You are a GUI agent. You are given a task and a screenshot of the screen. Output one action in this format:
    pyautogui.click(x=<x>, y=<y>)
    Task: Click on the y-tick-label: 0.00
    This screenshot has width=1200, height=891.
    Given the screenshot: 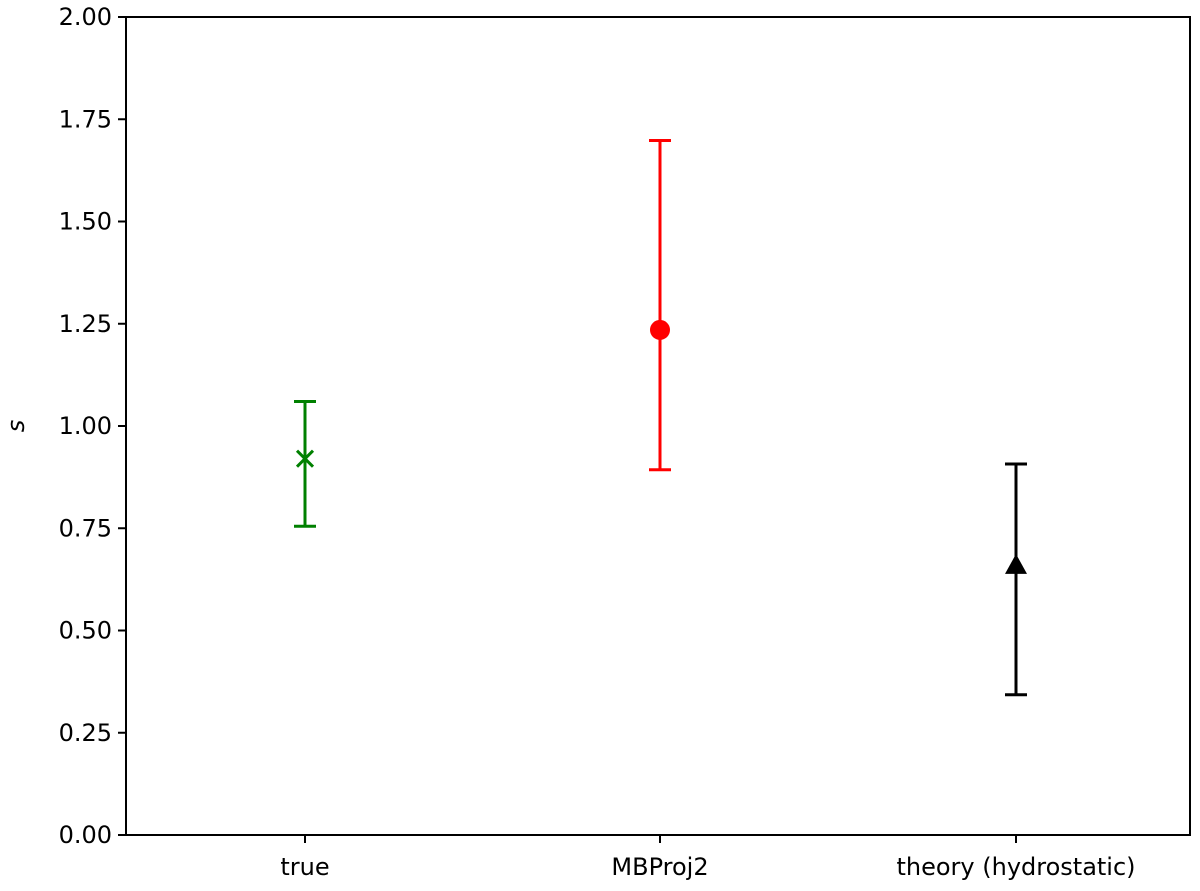 What is the action you would take?
    pyautogui.click(x=85, y=835)
    